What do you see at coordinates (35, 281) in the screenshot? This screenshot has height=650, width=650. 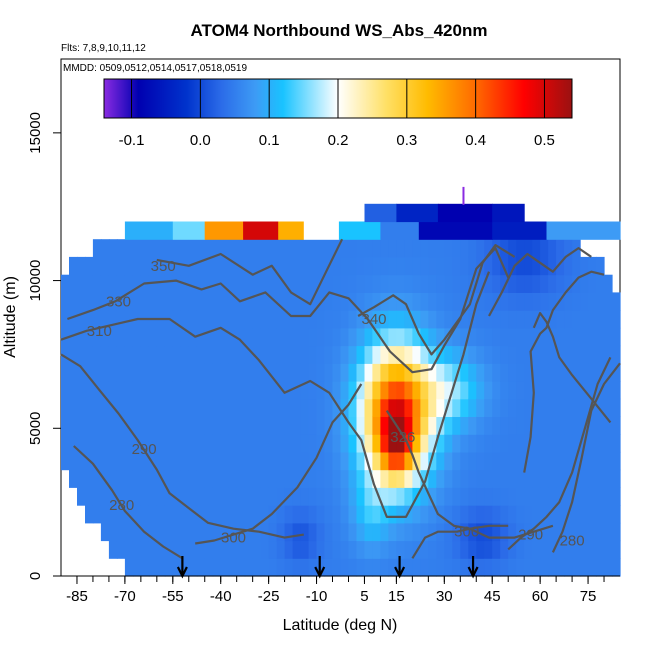 I see `y-tick-label: 10000` at bounding box center [35, 281].